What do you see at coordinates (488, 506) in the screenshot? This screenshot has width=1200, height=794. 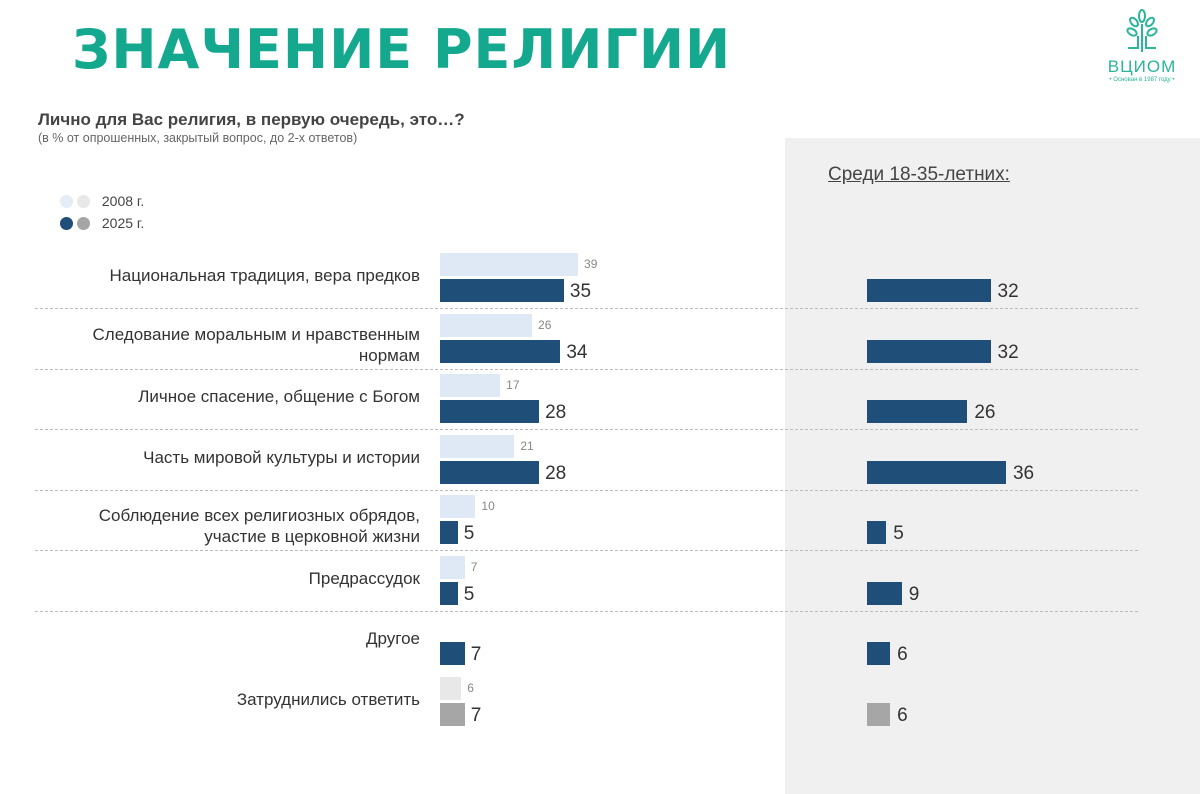 I see `value-2008: 10` at bounding box center [488, 506].